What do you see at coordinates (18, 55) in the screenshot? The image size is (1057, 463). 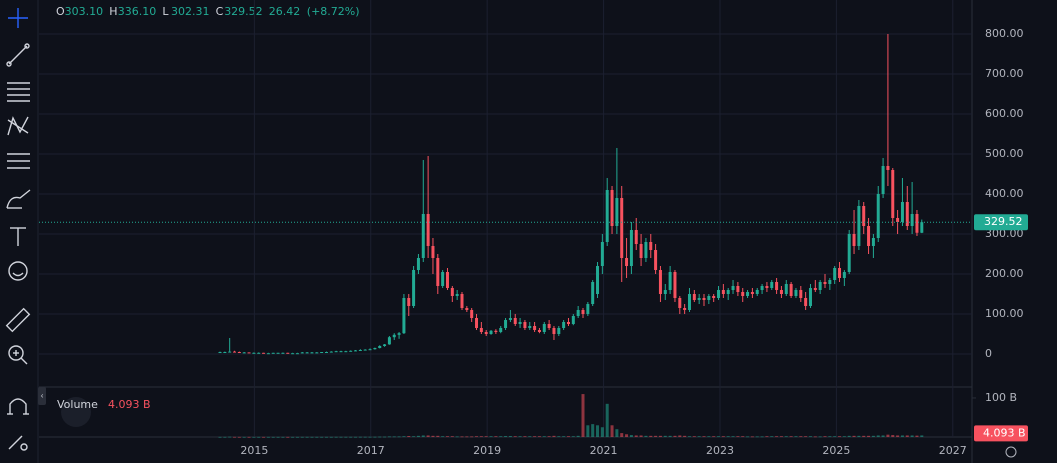 I see `trendline-tool` at bounding box center [18, 55].